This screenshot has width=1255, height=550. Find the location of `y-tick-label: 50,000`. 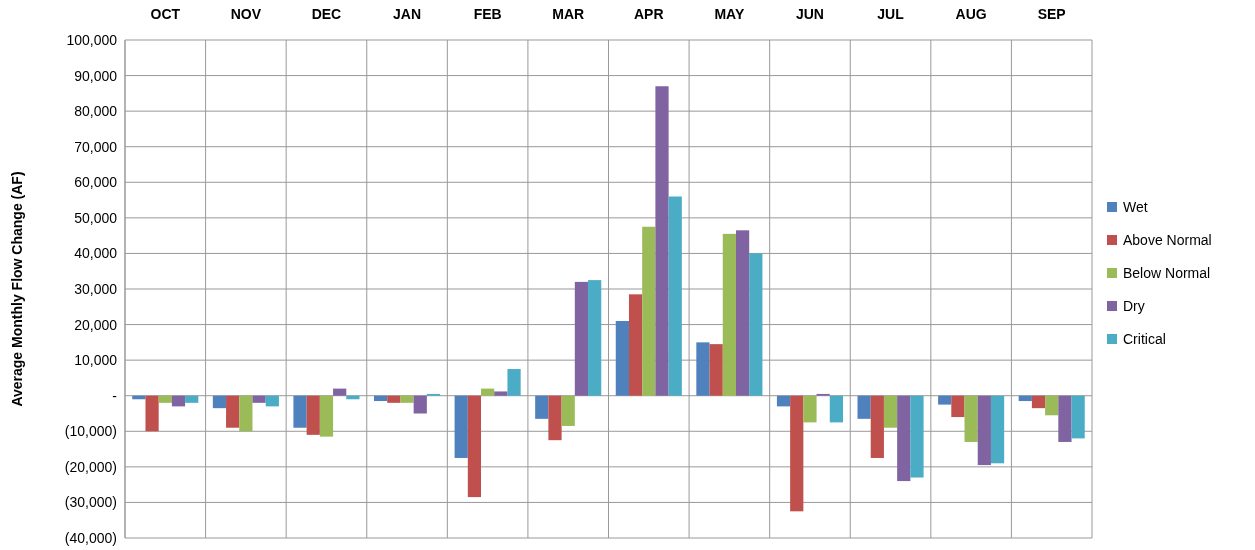

y-tick-label: 50,000 is located at coordinates (96, 217).